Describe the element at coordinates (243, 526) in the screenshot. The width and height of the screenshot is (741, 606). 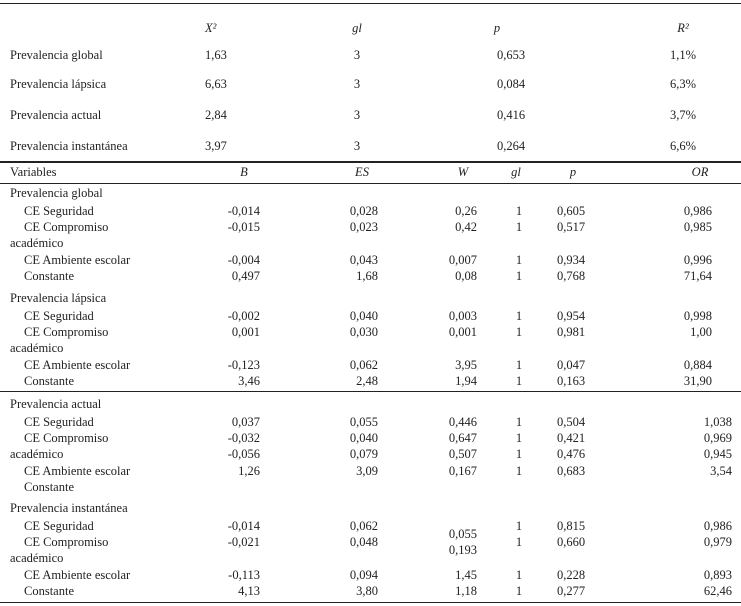
I see `b-value: -0,014` at that location.